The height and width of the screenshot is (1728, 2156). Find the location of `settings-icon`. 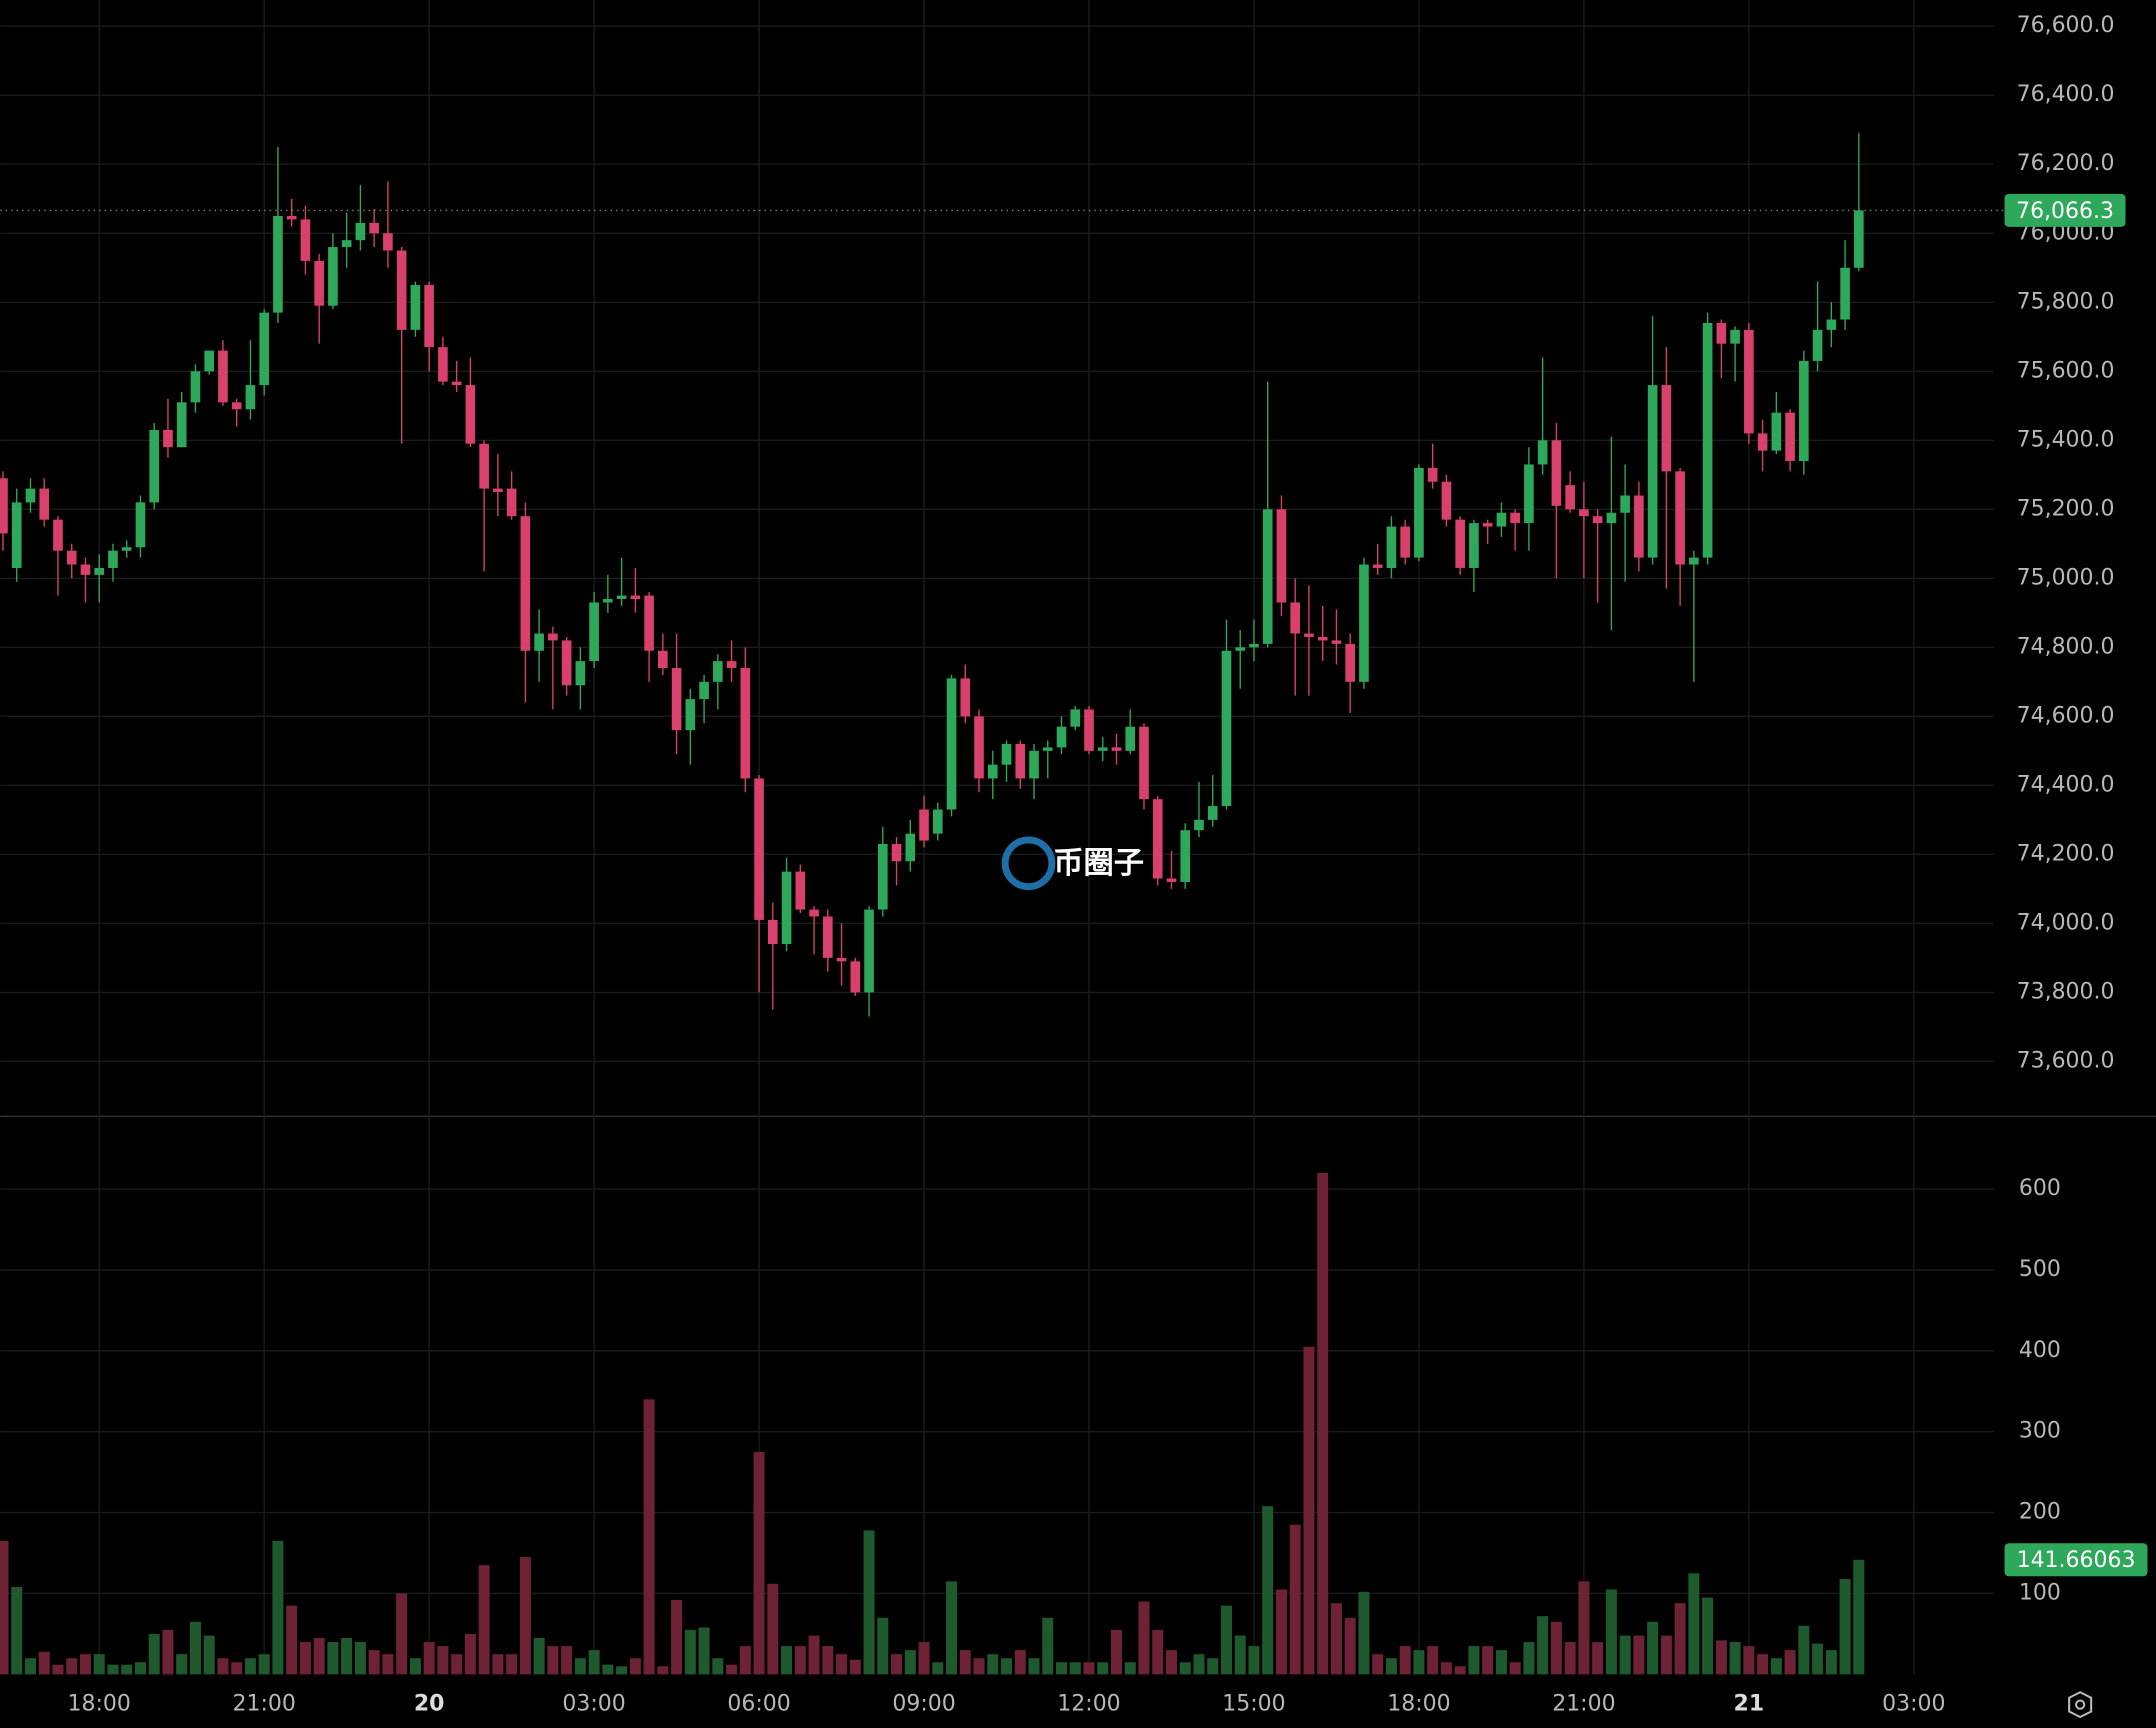

settings-icon is located at coordinates (2080, 1705).